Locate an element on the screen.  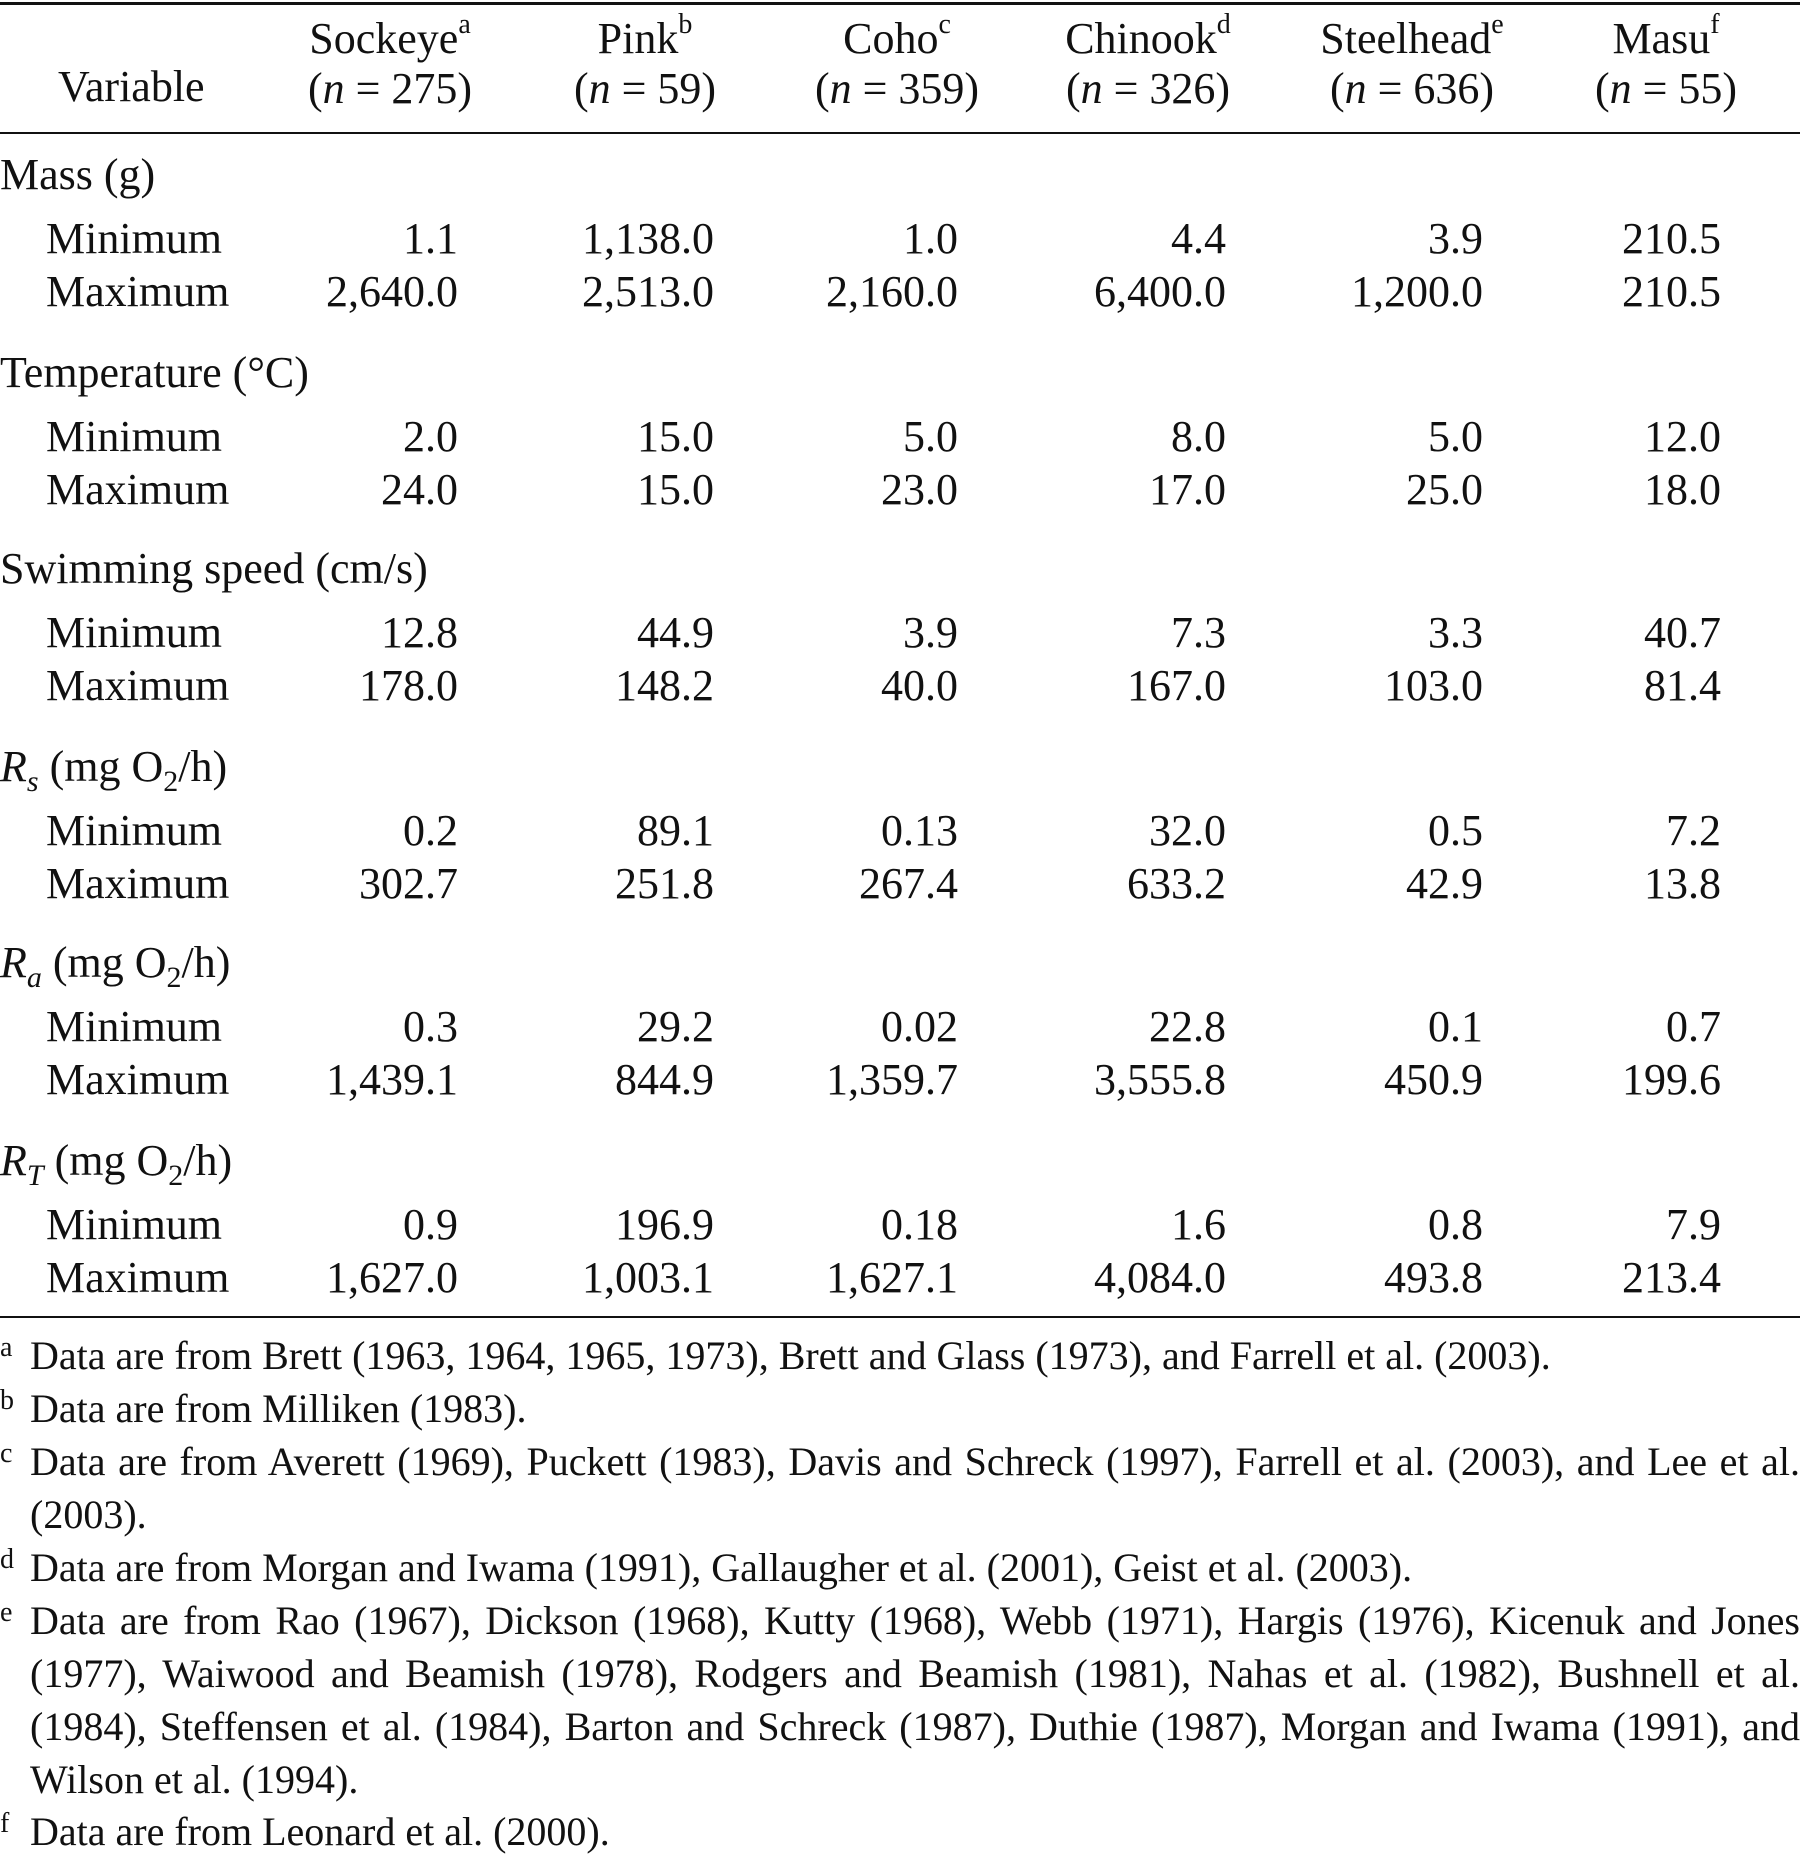
table-cell: 29.2 is located at coordinates (675, 1026).